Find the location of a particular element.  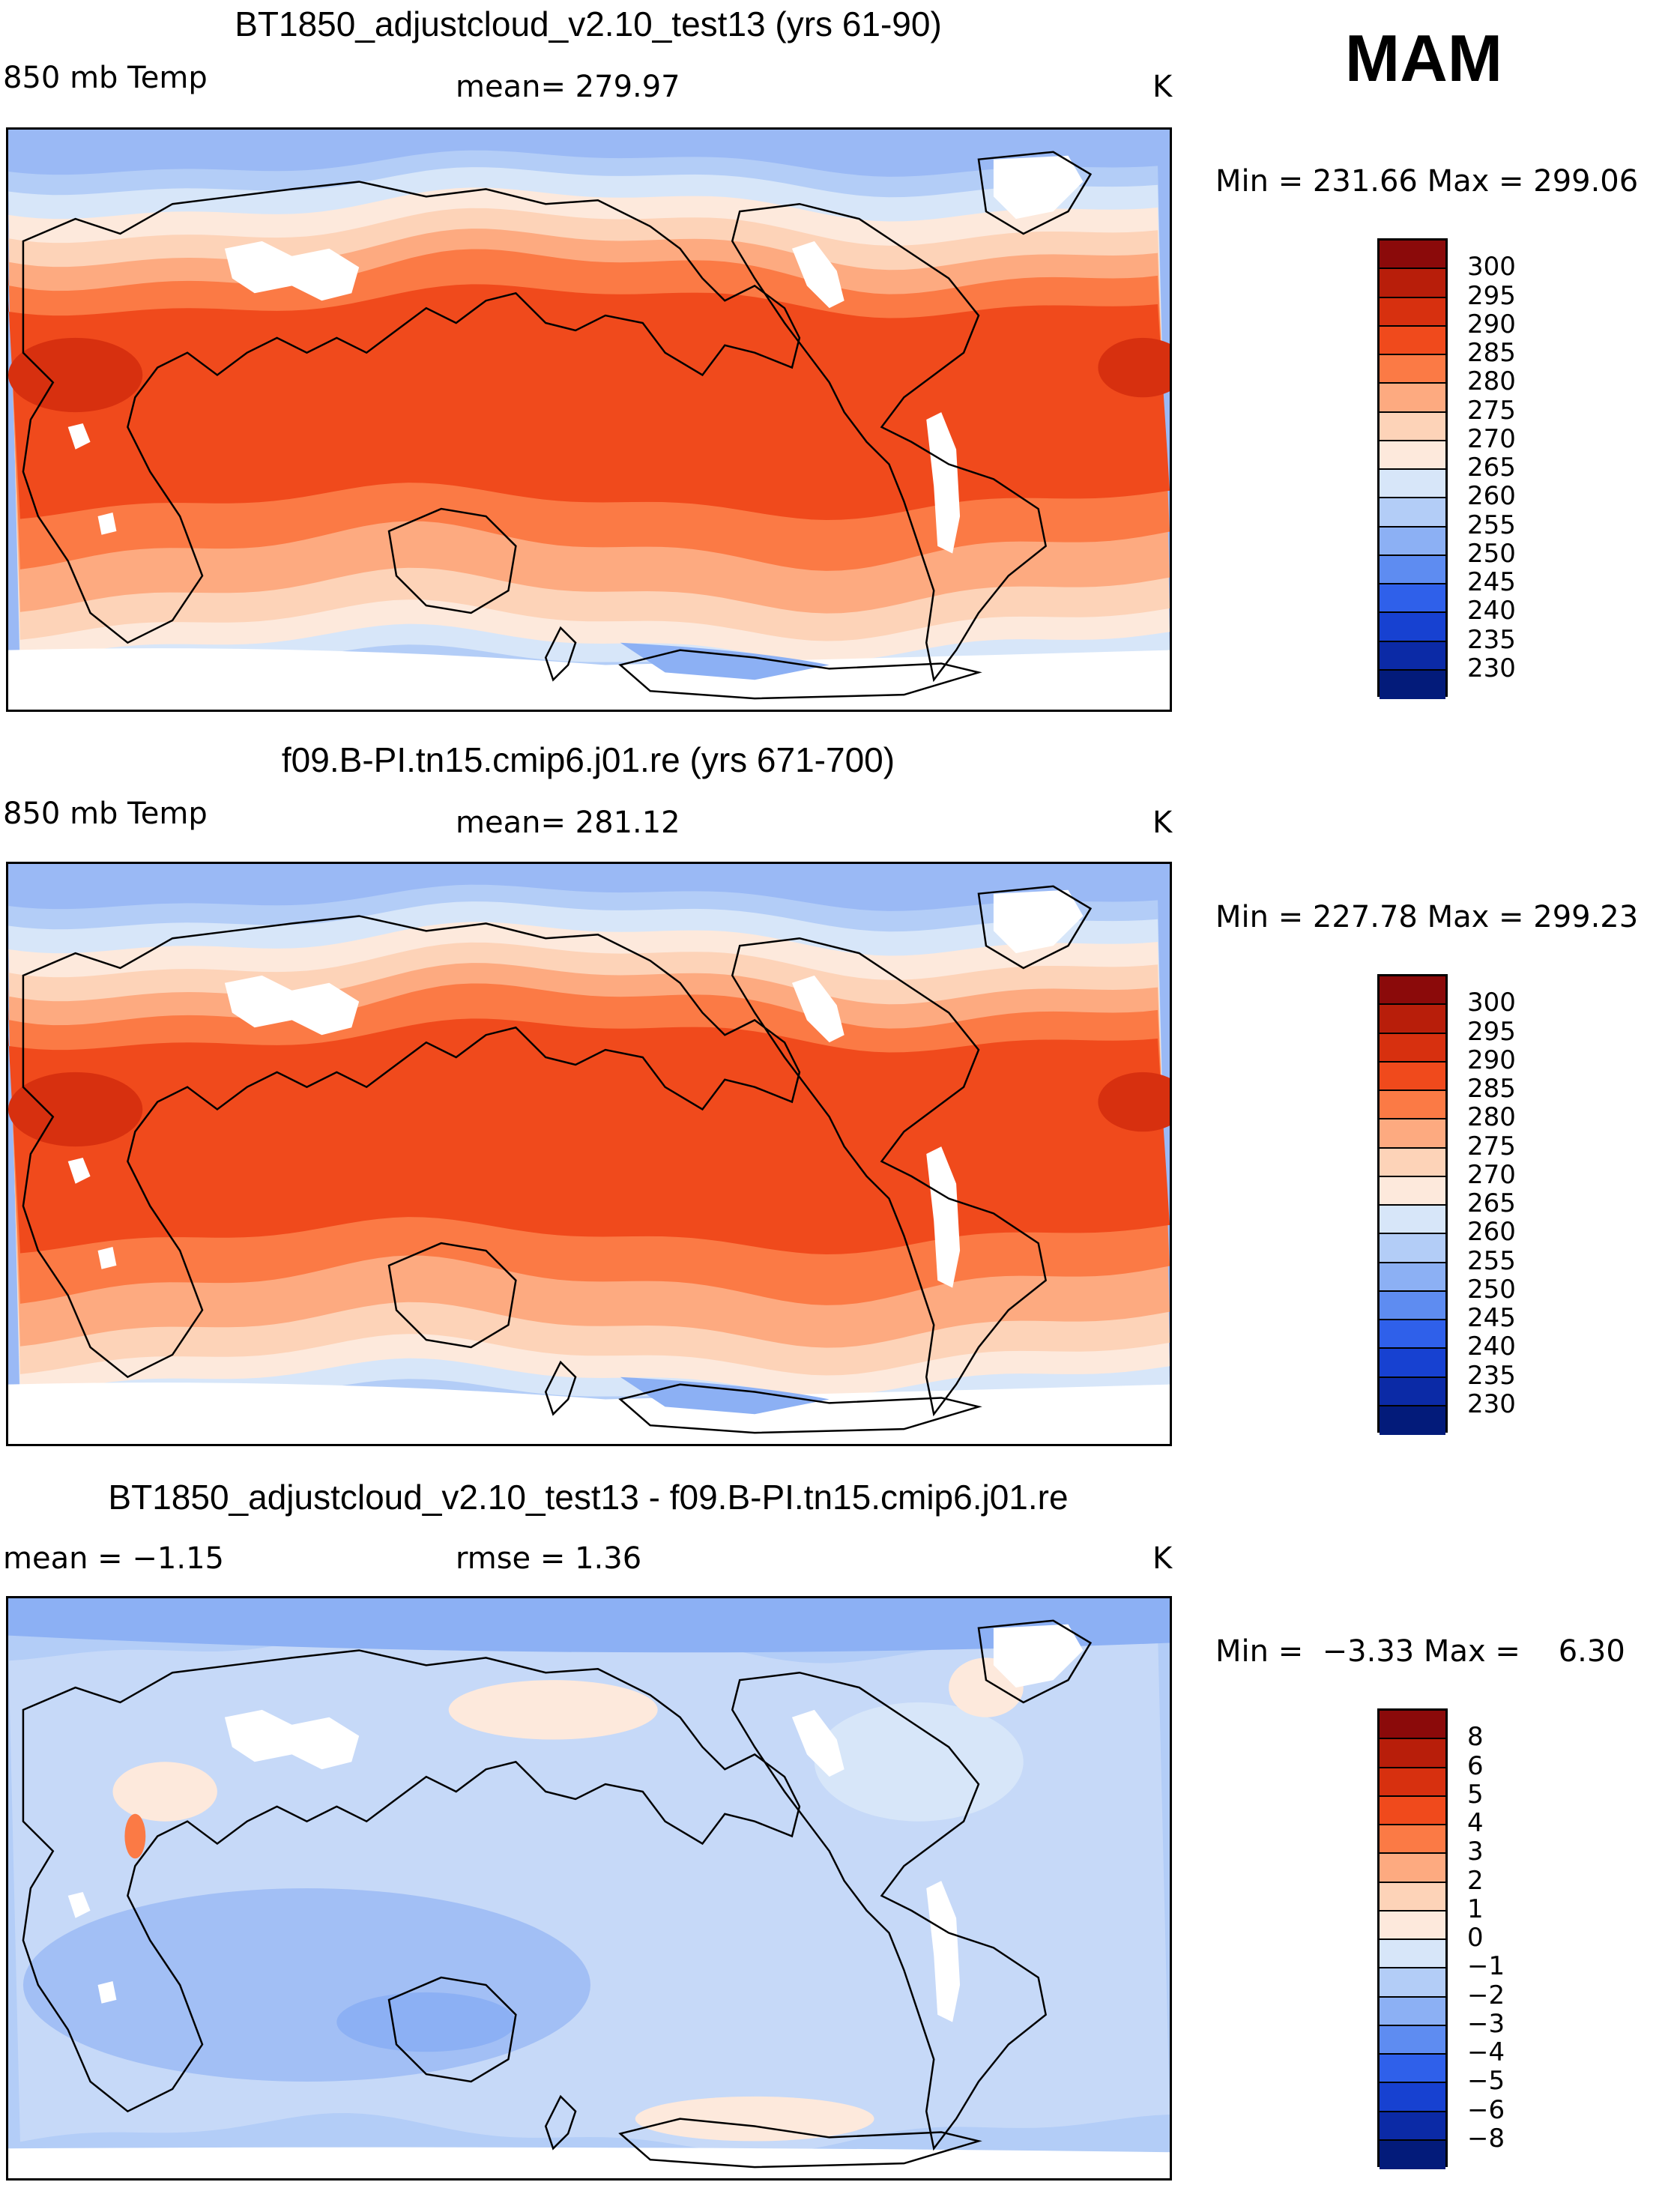

mean-label: mean= 281.12 is located at coordinates (568, 823).